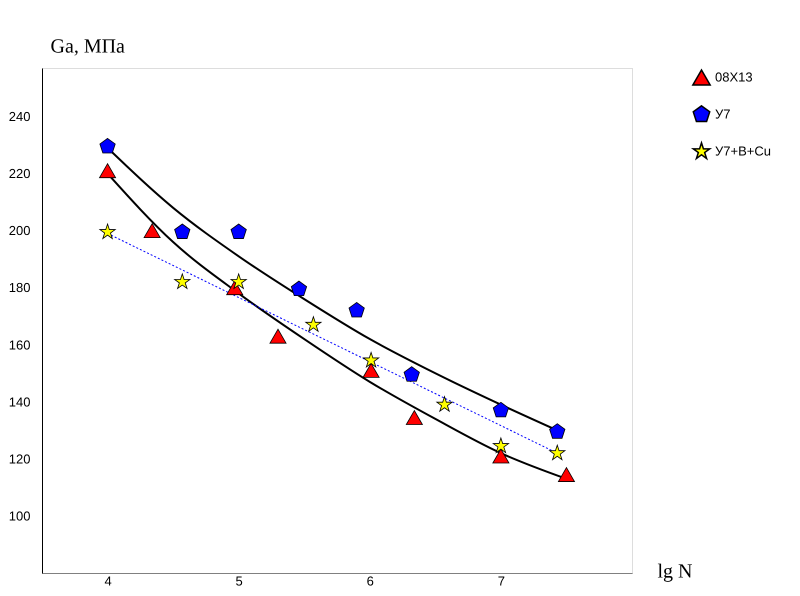  What do you see at coordinates (19, 344) in the screenshot?
I see `y-tick-label: 160` at bounding box center [19, 344].